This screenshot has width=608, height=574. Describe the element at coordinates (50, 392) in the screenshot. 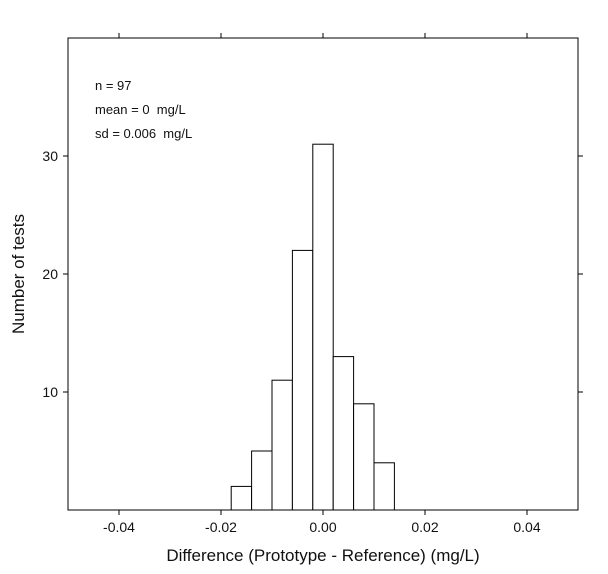

I see `y-tick-label-1: 10` at that location.